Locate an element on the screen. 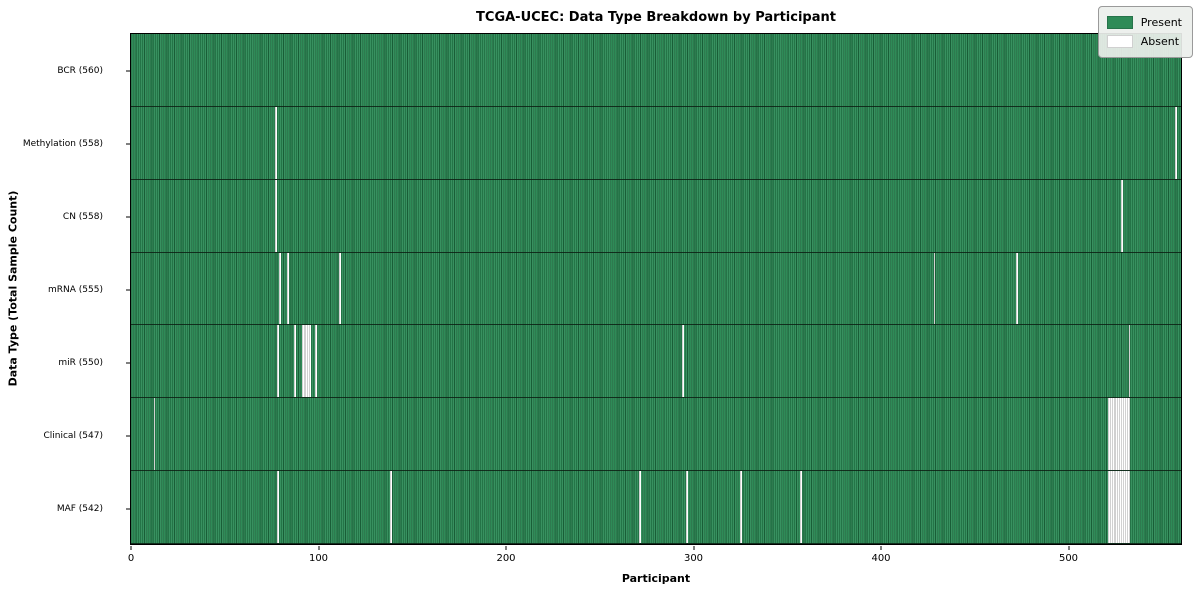 Image resolution: width=1200 pixels, height=600 pixels. legend-entry-absent: Absent is located at coordinates (1144, 41).